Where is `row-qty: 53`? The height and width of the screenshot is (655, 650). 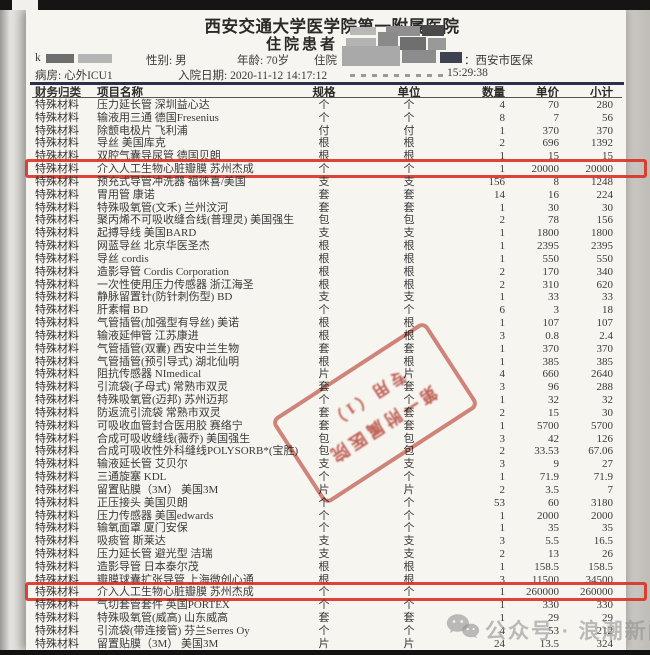
row-qty: 53 is located at coordinates (499, 502).